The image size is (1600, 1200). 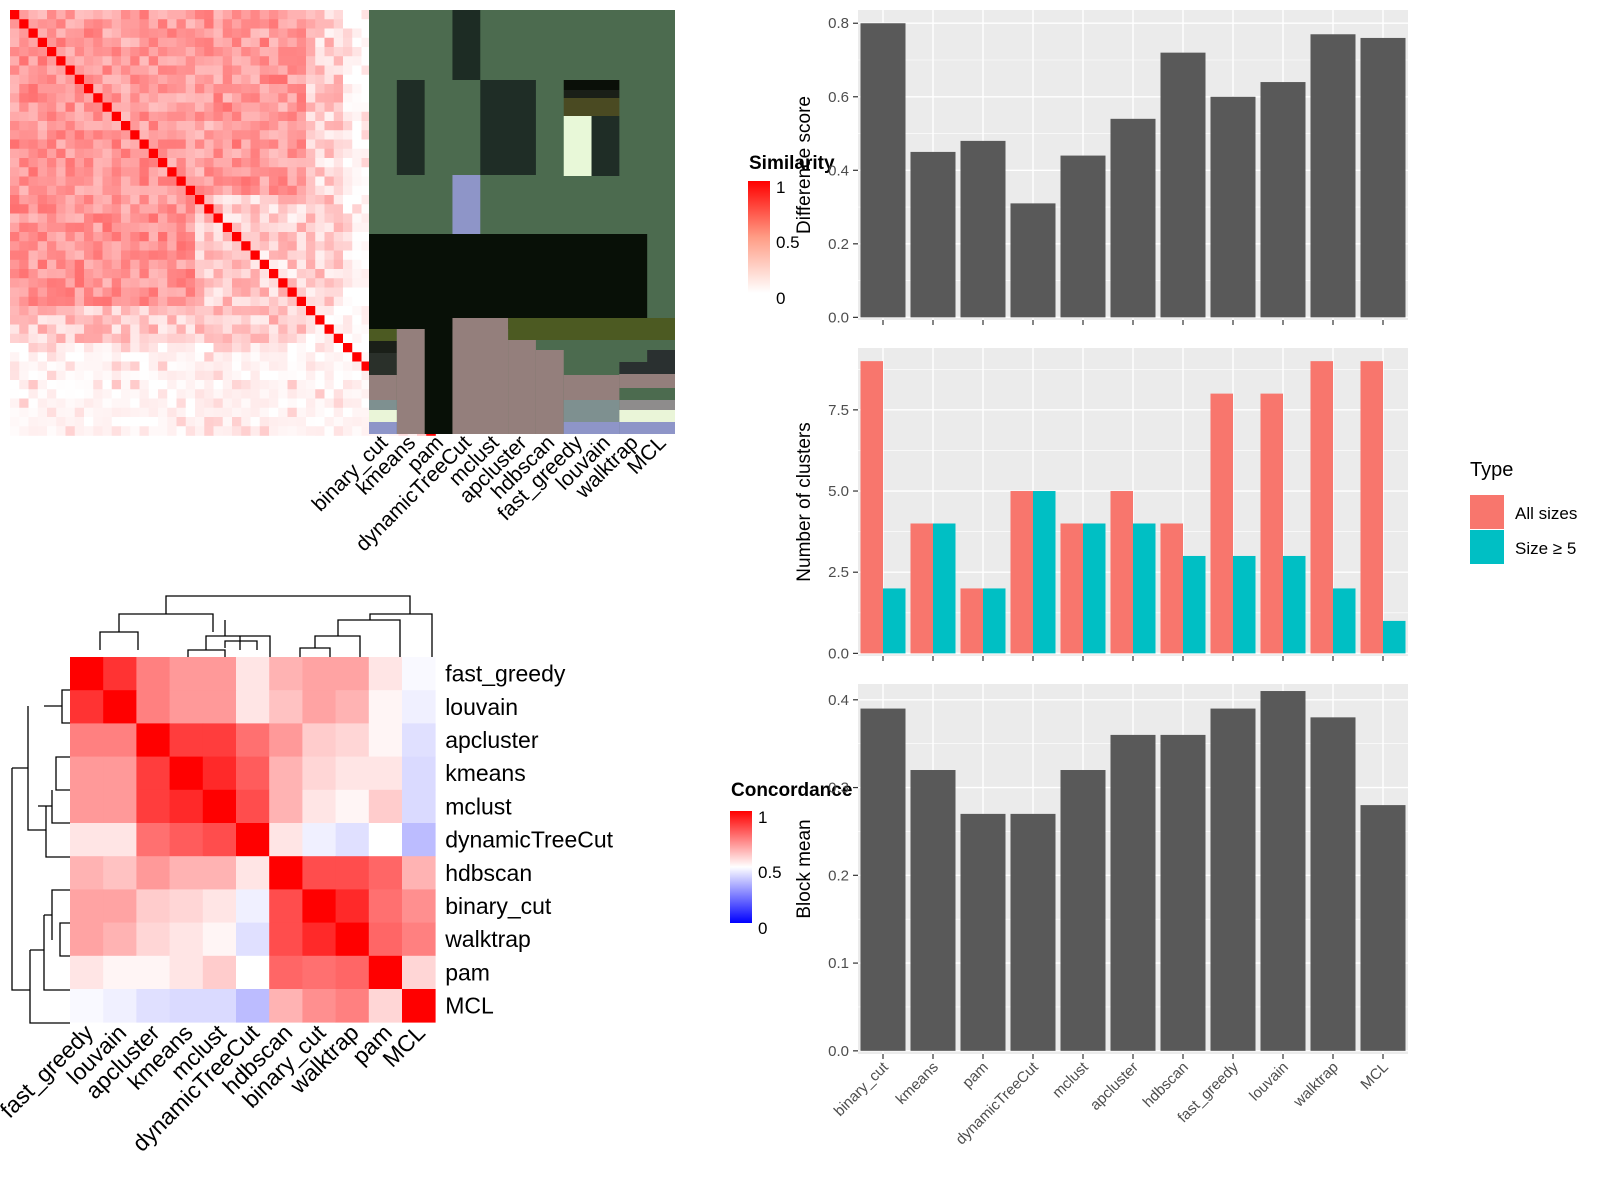 I want to click on x-tick-label-pam: pam, so click(x=975, y=1075).